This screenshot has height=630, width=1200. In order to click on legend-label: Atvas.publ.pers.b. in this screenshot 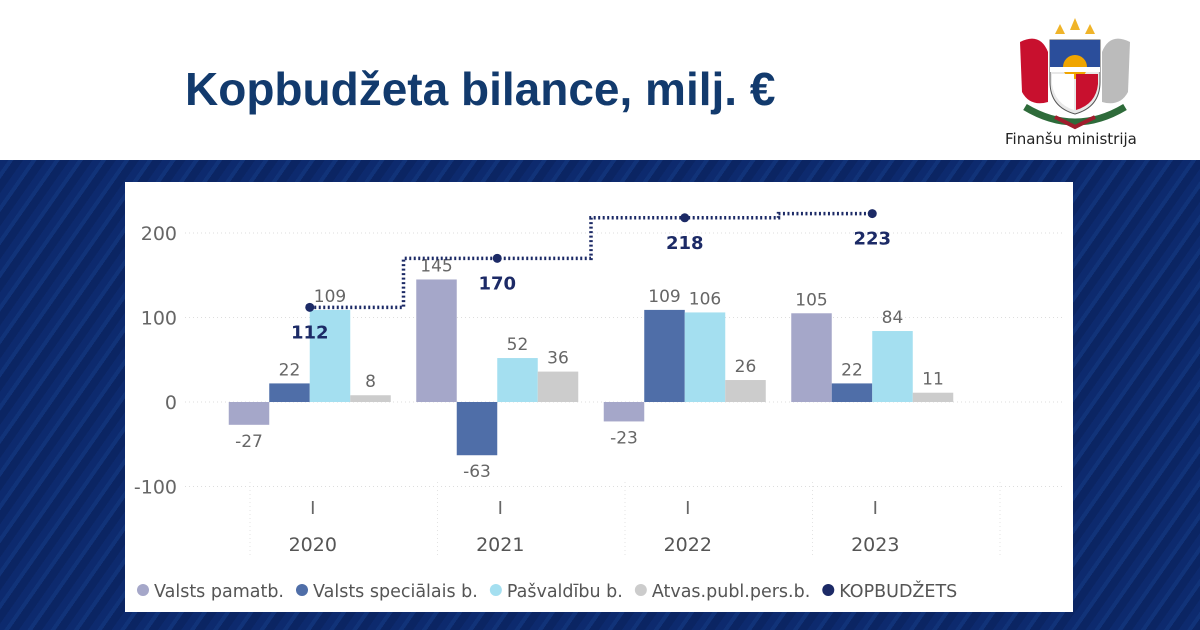, I will do `click(731, 592)`.